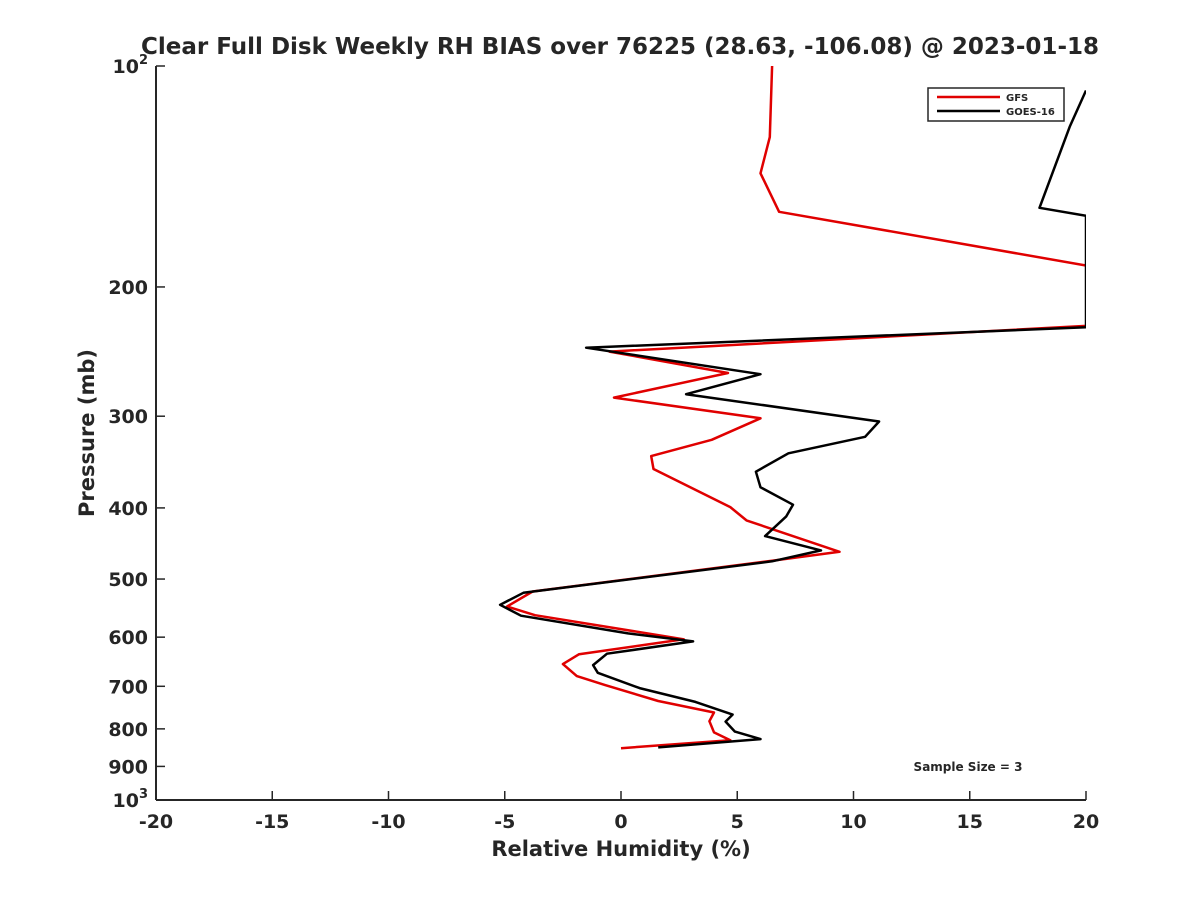 The height and width of the screenshot is (900, 1200). Describe the element at coordinates (737, 822) in the screenshot. I see `x-tick-label: 5` at that location.